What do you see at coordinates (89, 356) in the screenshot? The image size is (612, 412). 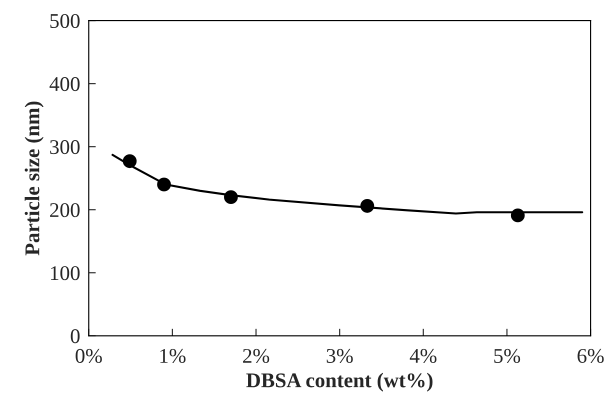 I see `x-tick-label: 0%` at bounding box center [89, 356].